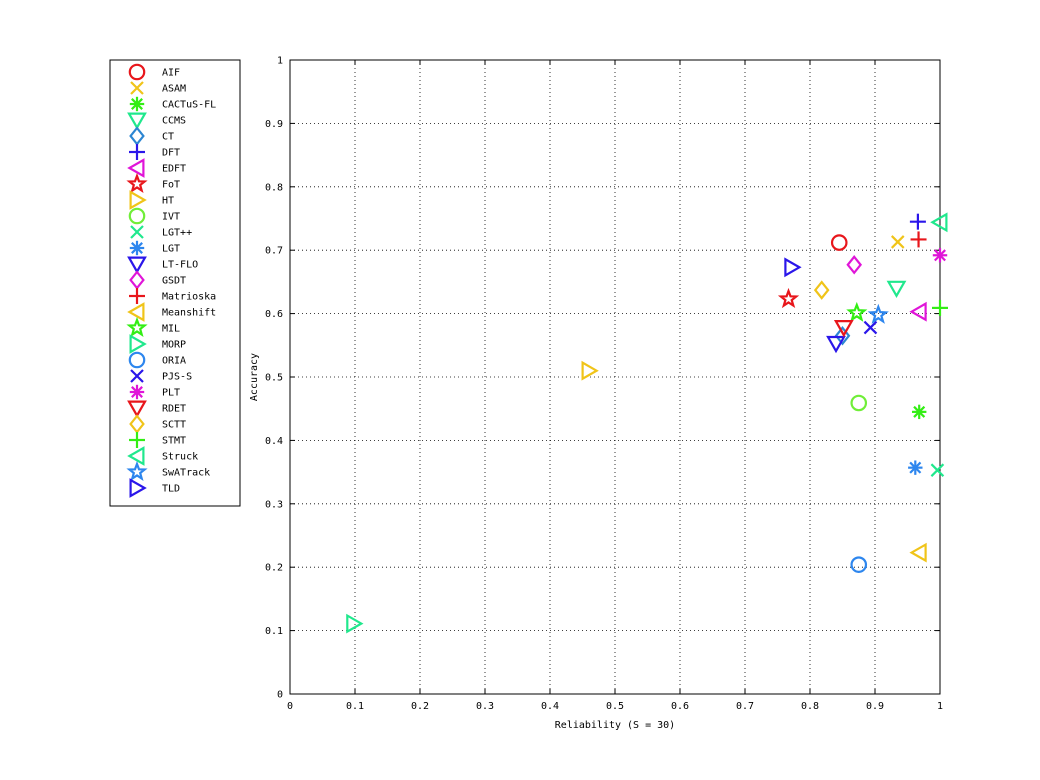  What do you see at coordinates (919, 412) in the screenshot?
I see `point-cactus-fl` at bounding box center [919, 412].